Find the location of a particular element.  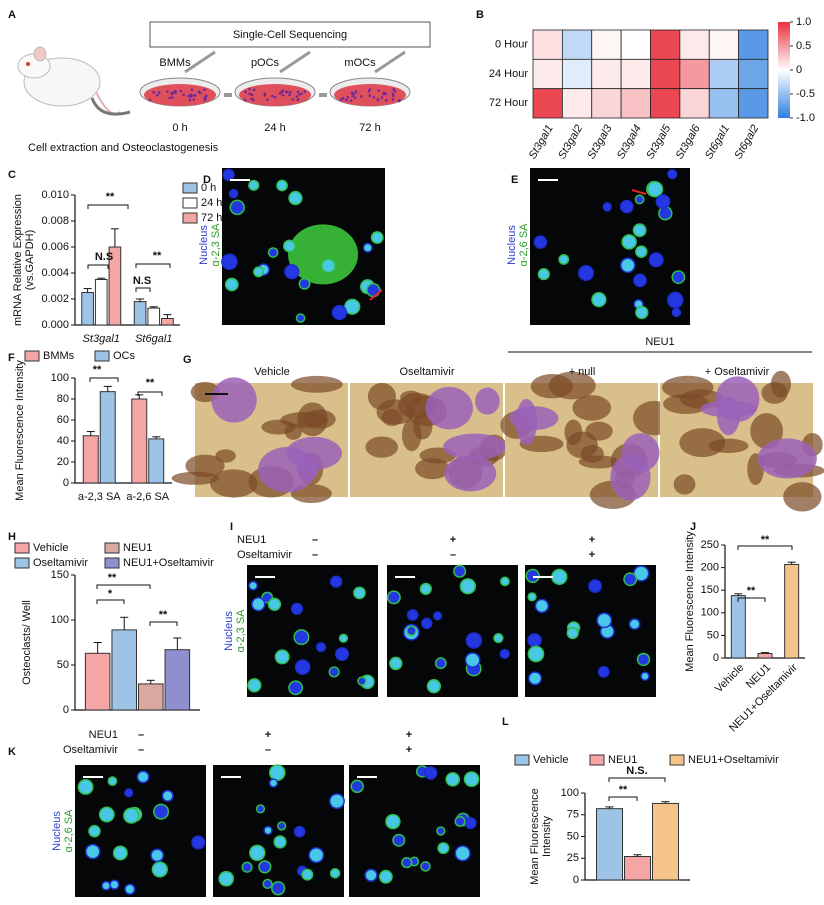

colorbar-label: 1.0 is located at coordinates (803, 22).